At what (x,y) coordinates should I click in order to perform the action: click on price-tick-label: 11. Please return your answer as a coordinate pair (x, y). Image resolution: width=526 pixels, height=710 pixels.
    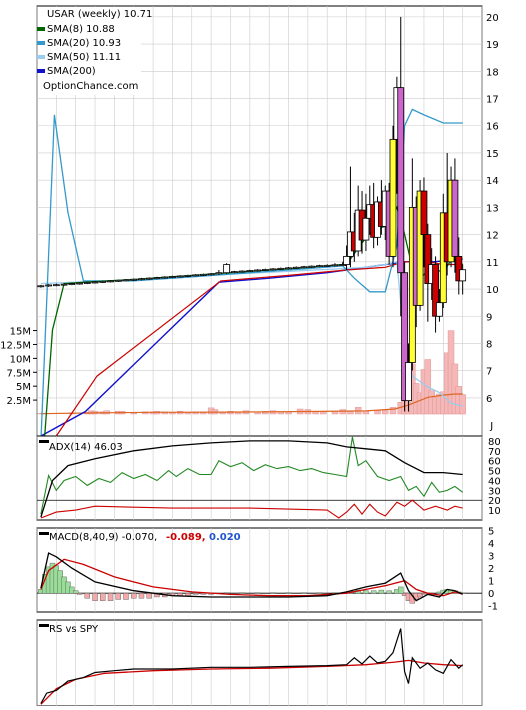
    Looking at the image, I should click on (492, 263).